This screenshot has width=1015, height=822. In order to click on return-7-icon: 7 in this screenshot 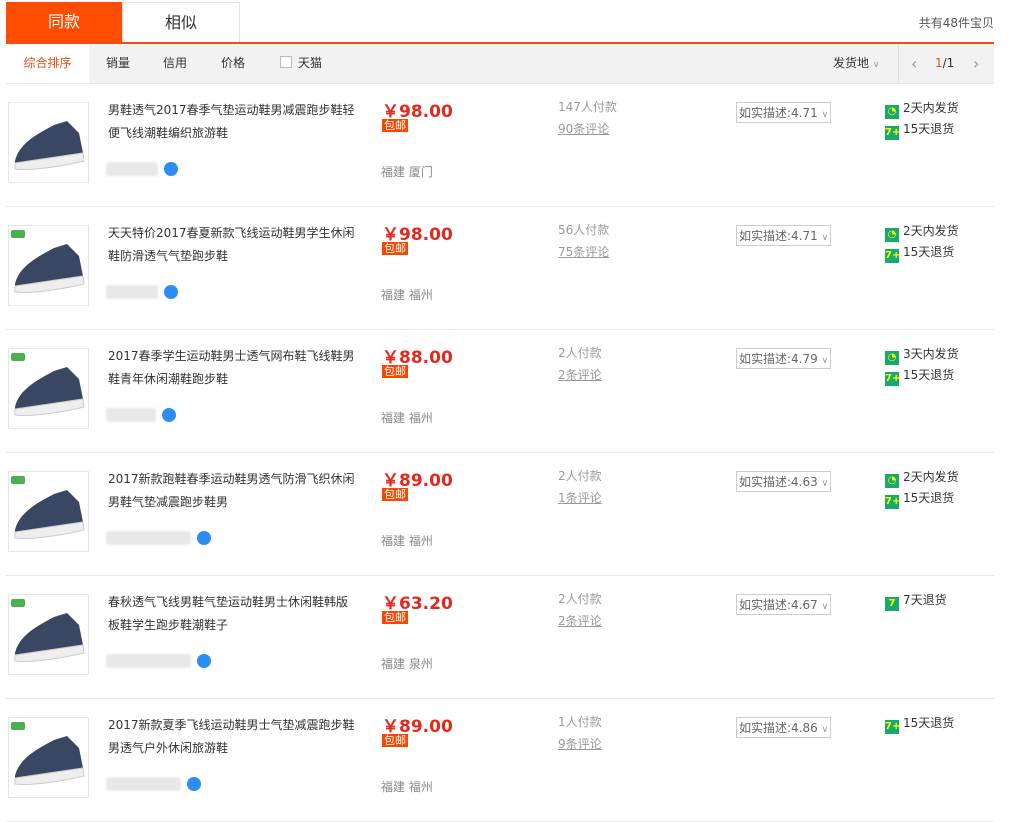, I will do `click(892, 604)`.